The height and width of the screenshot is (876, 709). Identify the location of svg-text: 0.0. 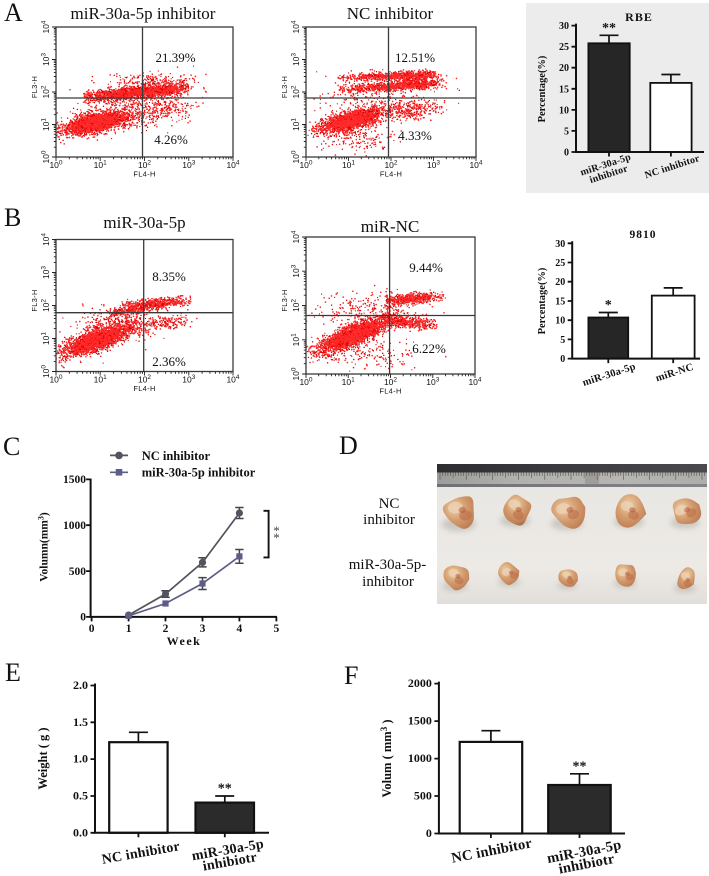
(80, 832).